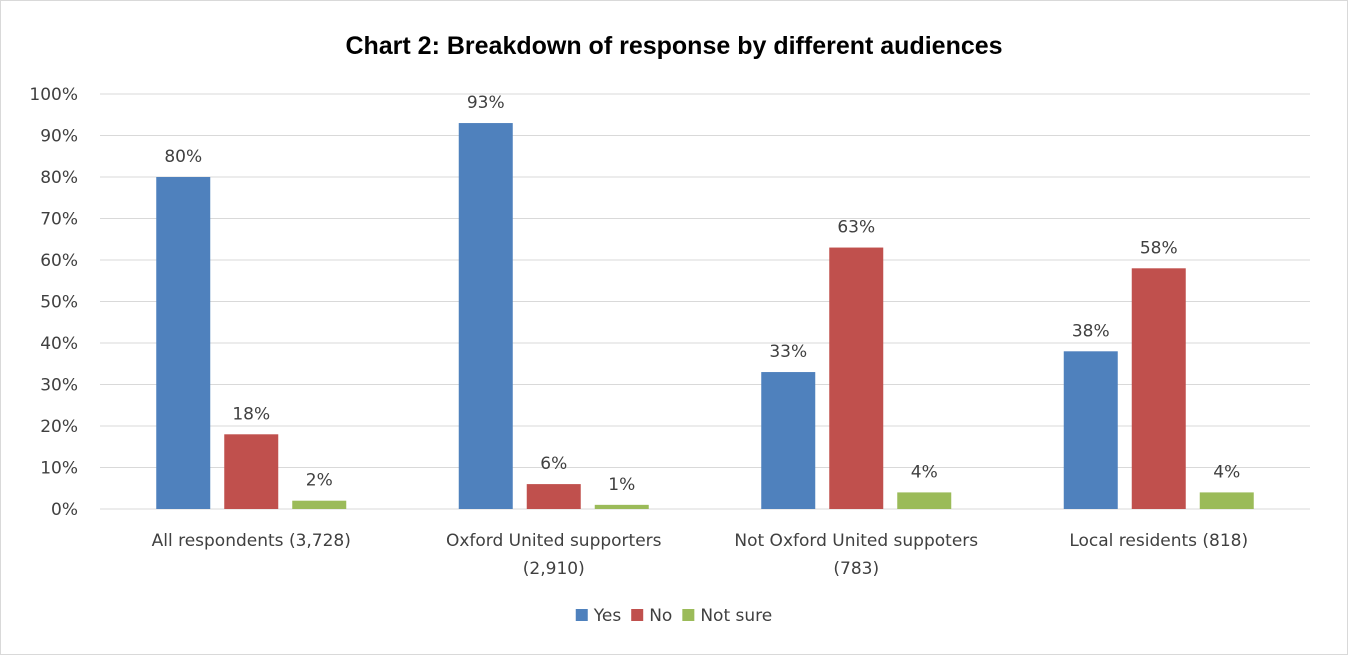 The width and height of the screenshot is (1348, 655). Describe the element at coordinates (251, 541) in the screenshot. I see `x-tick-label: All respondents (3,728)` at that location.